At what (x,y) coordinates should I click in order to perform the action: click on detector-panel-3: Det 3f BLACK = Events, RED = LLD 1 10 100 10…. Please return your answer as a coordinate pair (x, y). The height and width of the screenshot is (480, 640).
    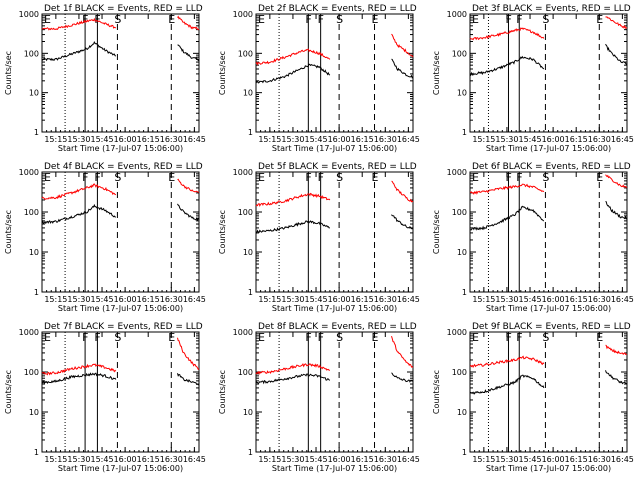
    Looking at the image, I should click on (533, 78).